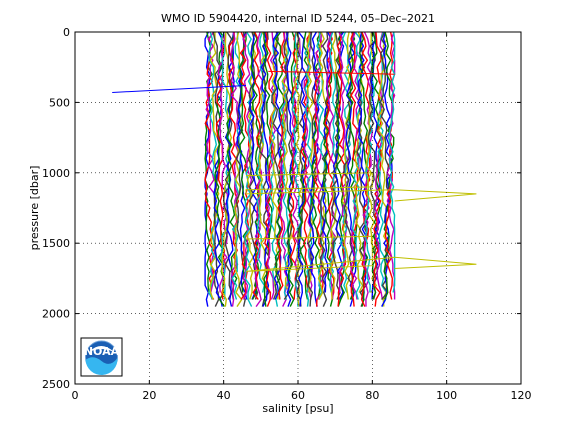 Image resolution: width=576 pixels, height=432 pixels. What do you see at coordinates (149, 395) in the screenshot?
I see `x-tick-label: 20` at bounding box center [149, 395].